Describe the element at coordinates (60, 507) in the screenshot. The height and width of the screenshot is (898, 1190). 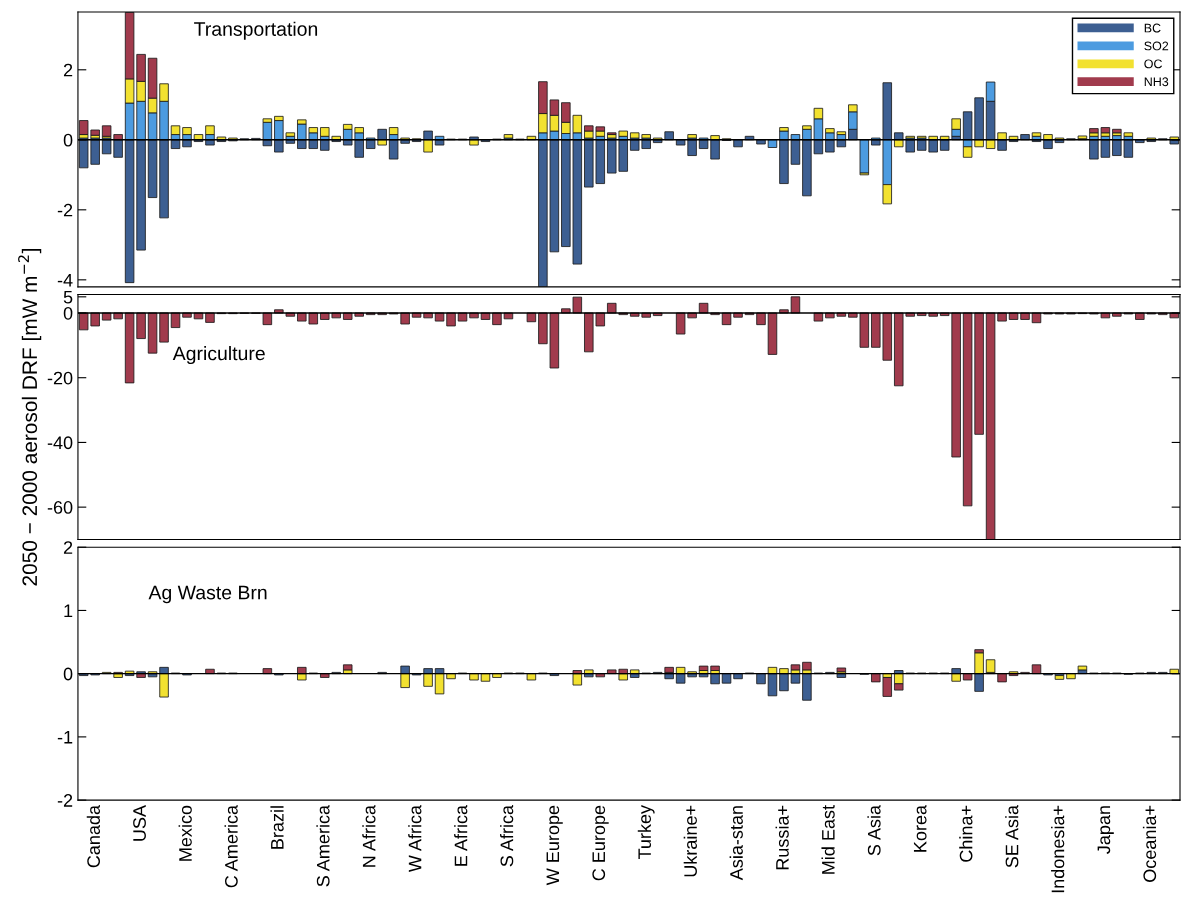
I see `y-tick-label: -60` at that location.